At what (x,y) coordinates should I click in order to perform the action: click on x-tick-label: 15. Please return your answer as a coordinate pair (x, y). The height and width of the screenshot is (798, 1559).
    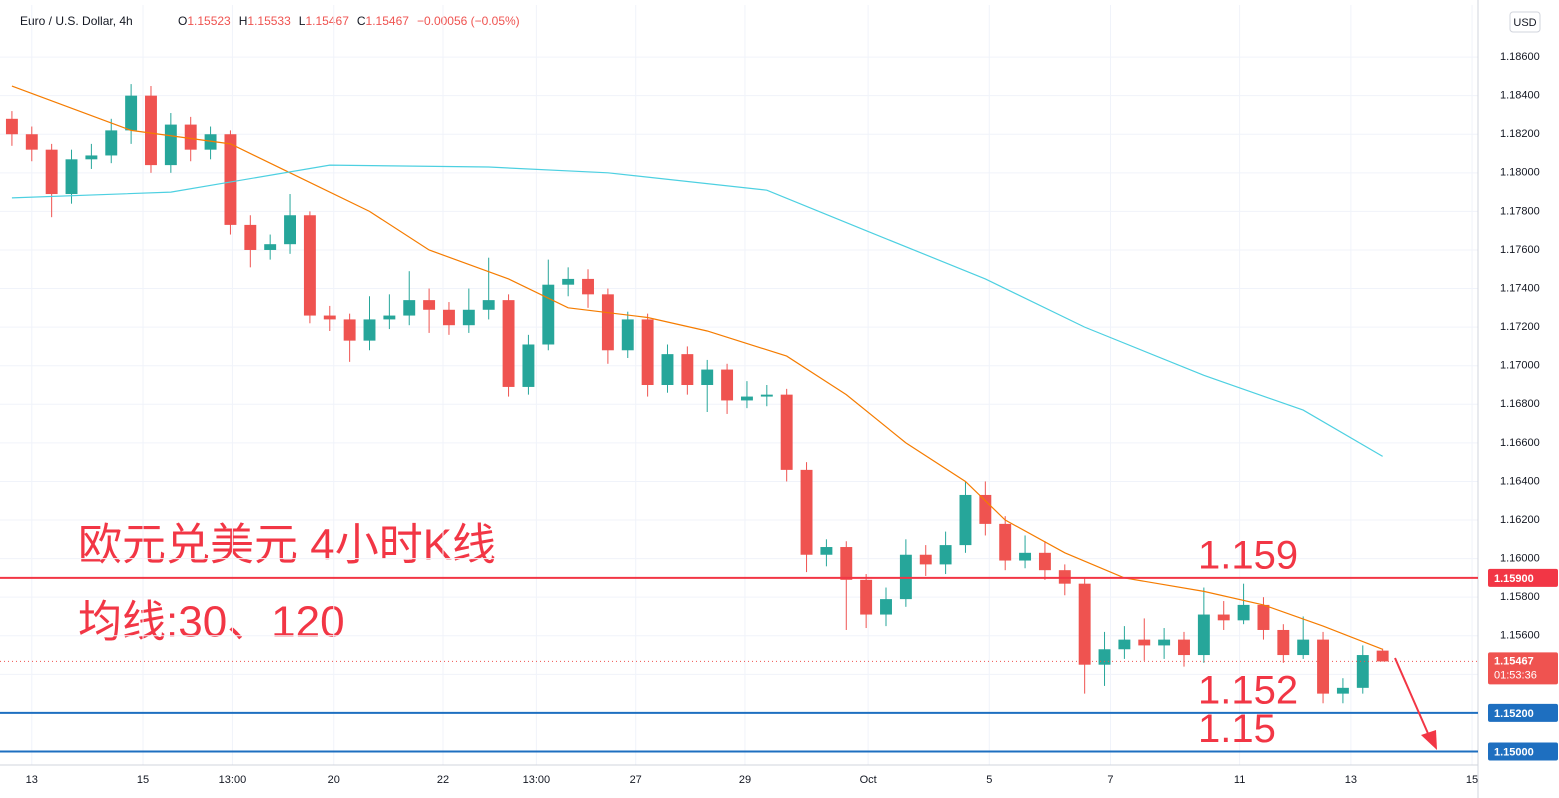
    Looking at the image, I should click on (1472, 780).